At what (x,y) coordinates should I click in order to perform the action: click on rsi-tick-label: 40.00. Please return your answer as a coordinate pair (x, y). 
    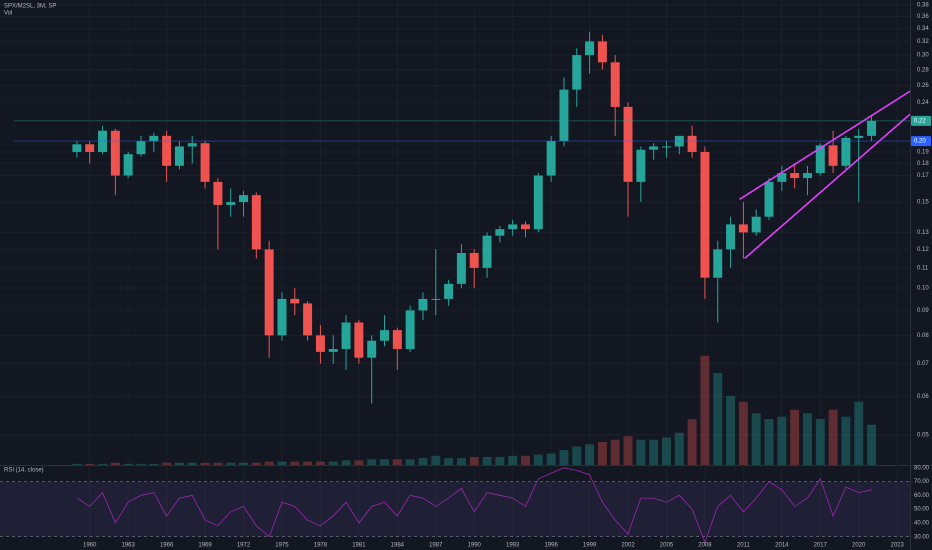
    Looking at the image, I should click on (922, 524).